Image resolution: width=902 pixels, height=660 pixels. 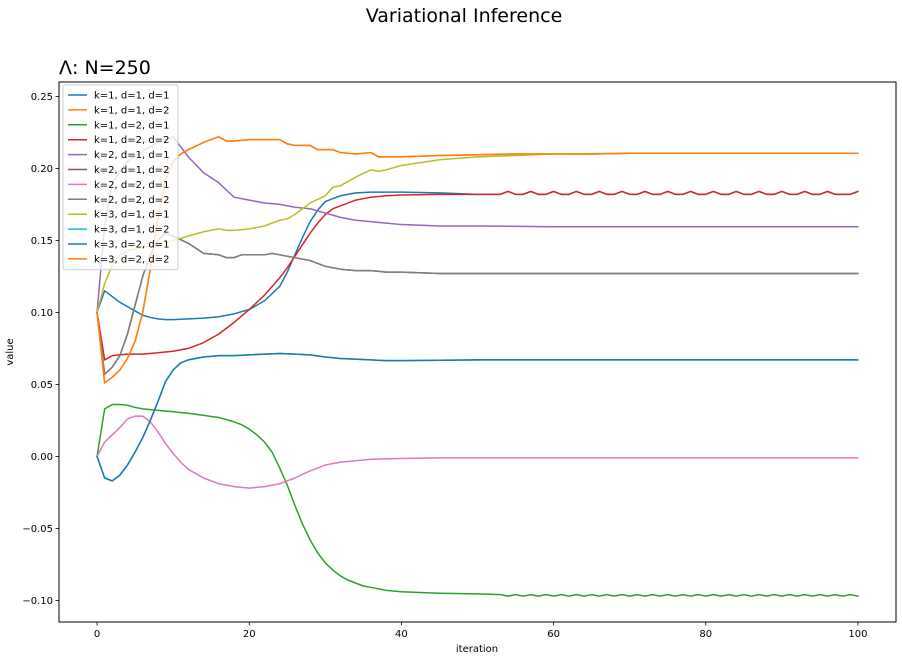 I want to click on x-axis: 0 20 40 60 80 100, so click(x=481, y=631).